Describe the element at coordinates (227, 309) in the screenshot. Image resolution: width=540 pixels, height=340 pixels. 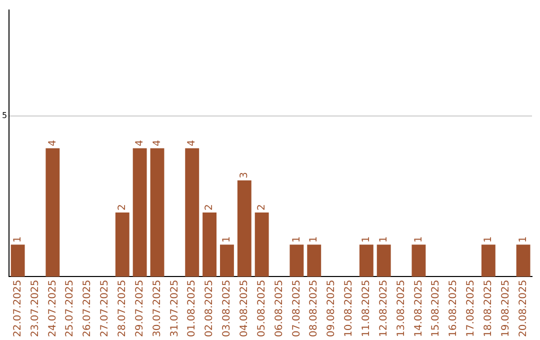
I see `x-tick-label: 03.08.2025` at that location.